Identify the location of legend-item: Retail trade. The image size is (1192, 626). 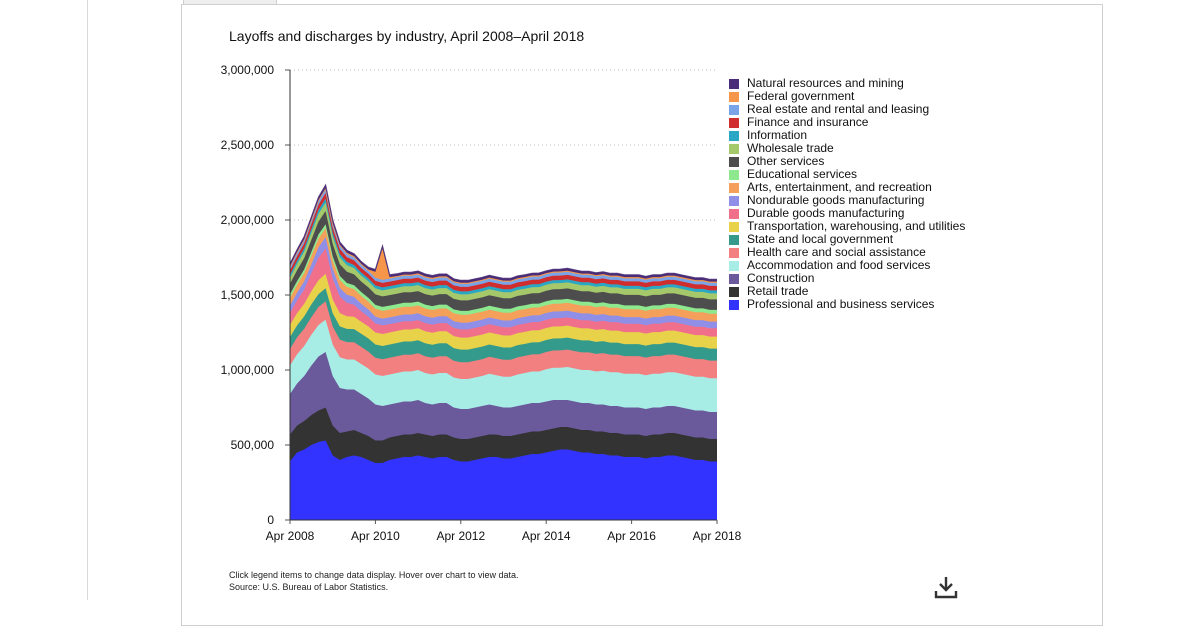
(847, 291).